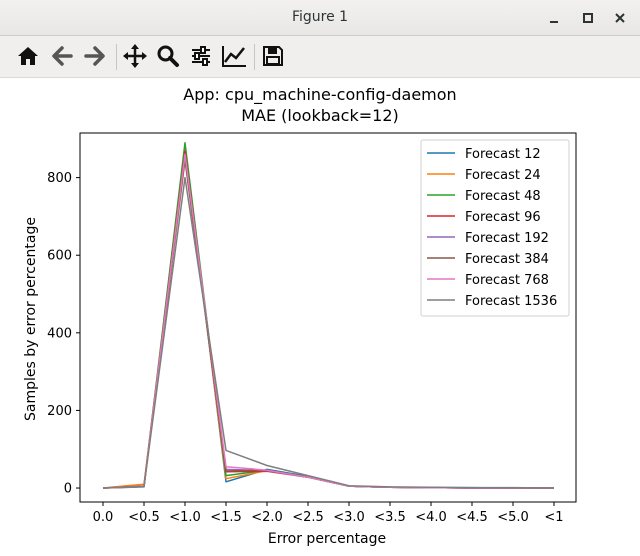  I want to click on x-tick-label: <1, so click(553, 517).